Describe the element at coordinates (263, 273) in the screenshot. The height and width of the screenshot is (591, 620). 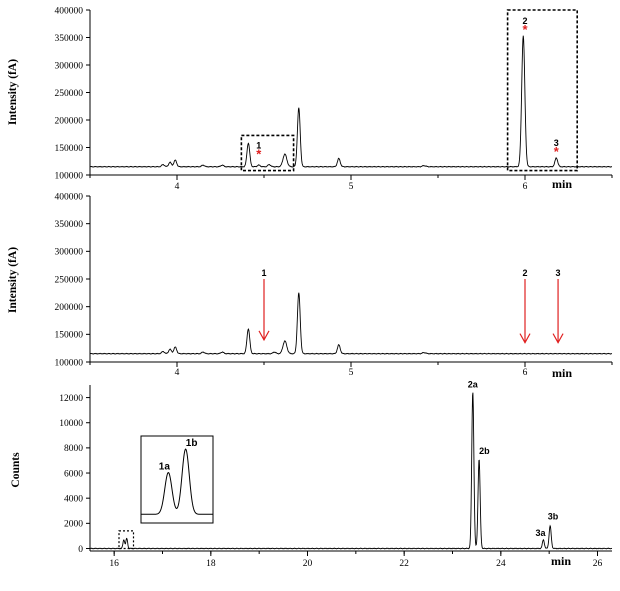
I see `arrow-label: 1` at that location.